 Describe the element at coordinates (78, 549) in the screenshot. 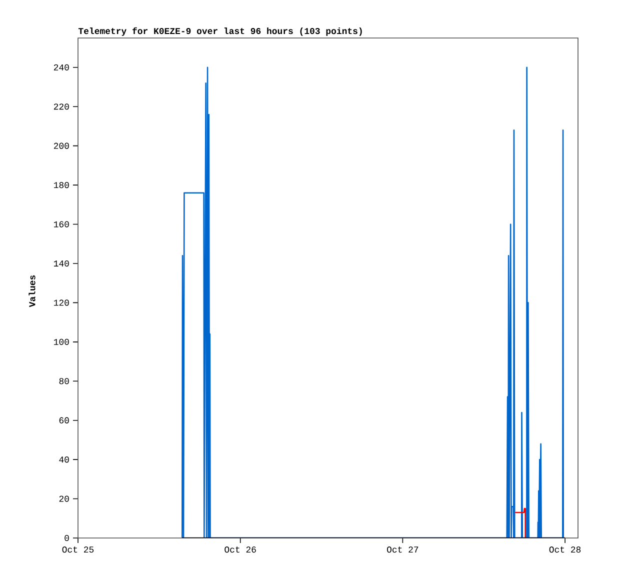

I see `x-tick-label: Oct 25` at that location.